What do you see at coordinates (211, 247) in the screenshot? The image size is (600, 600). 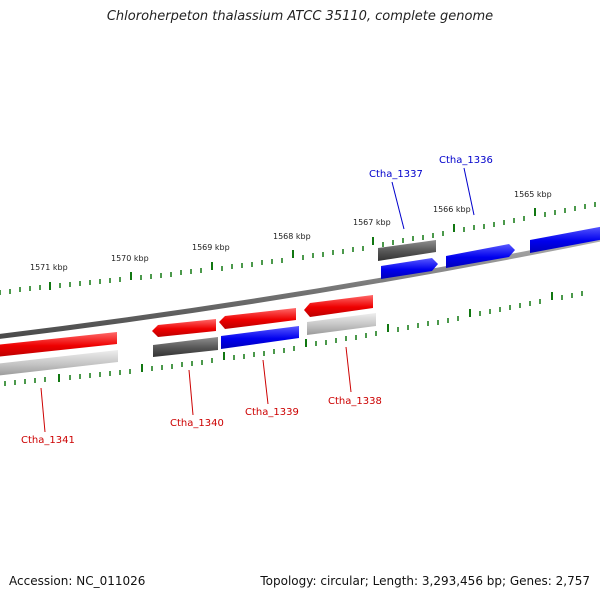 I see `scale-label: 1569 kbp` at bounding box center [211, 247].